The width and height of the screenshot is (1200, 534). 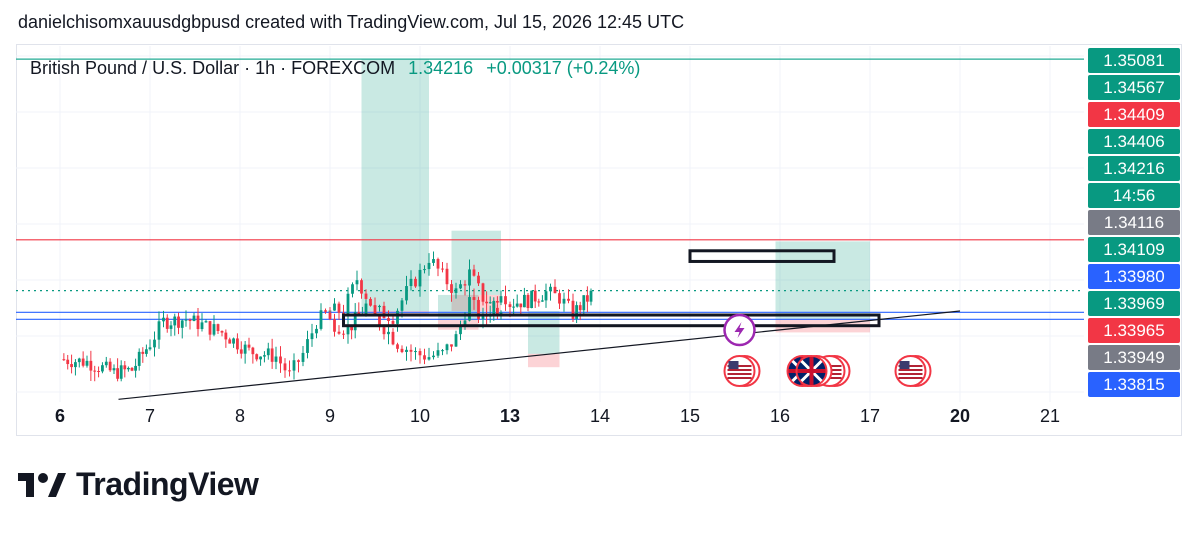 I want to click on price-label: 14:56, so click(x=1134, y=195).